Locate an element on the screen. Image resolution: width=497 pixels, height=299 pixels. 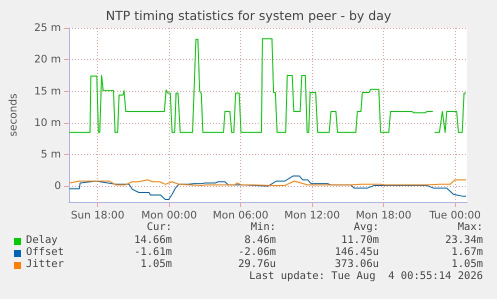
x-tick-label: Mon 12:00 is located at coordinates (312, 216).